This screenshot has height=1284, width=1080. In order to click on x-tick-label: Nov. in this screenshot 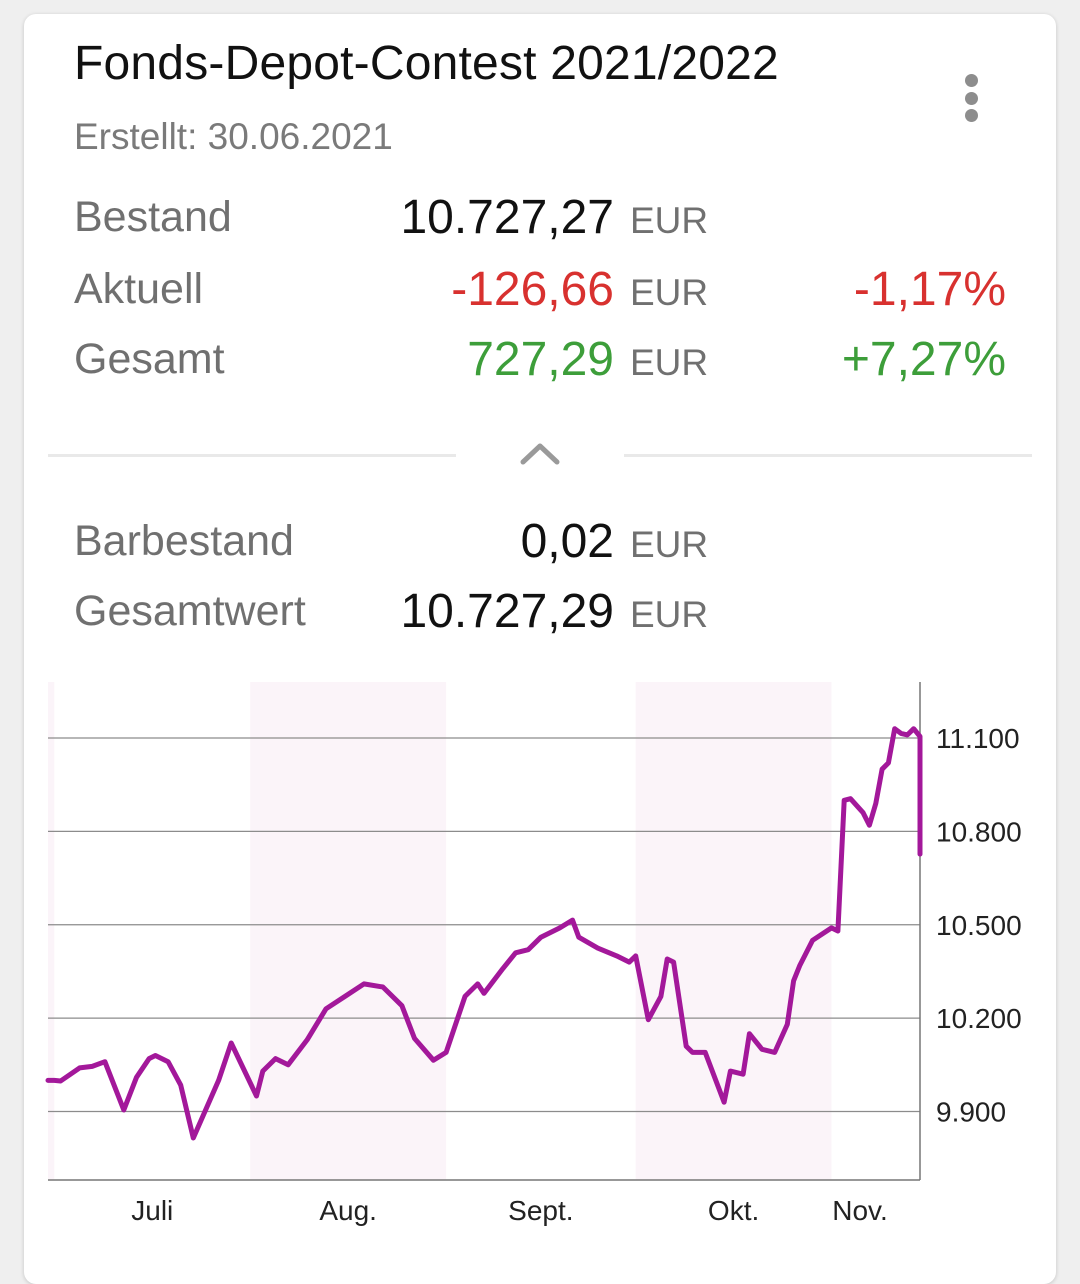, I will do `click(860, 1210)`.